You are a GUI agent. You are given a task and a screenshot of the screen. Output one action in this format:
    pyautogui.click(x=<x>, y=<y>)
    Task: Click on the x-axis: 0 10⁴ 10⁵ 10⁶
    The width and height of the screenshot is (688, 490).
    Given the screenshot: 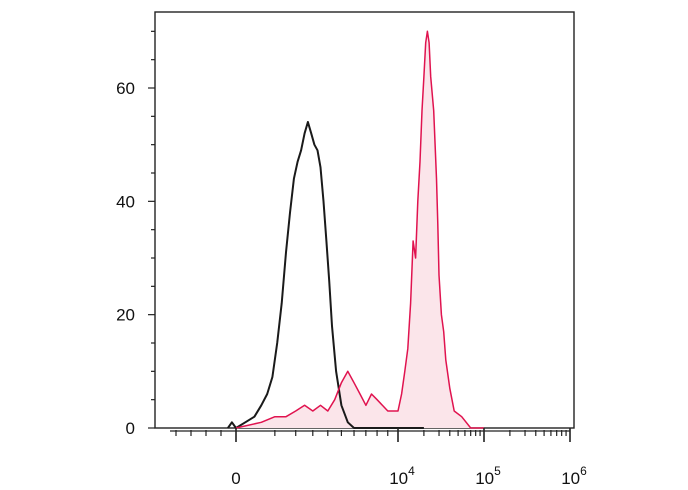 What is the action you would take?
    pyautogui.click(x=378, y=458)
    